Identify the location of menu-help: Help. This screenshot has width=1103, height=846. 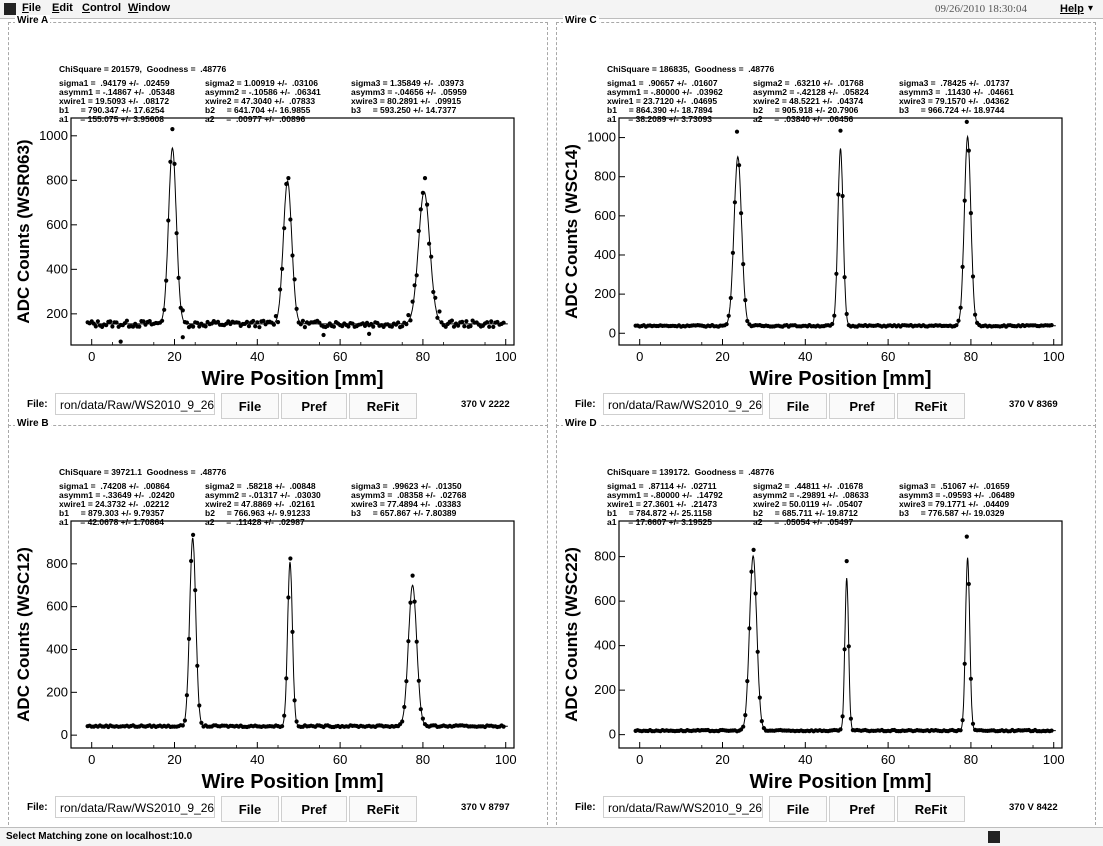
(1072, 9).